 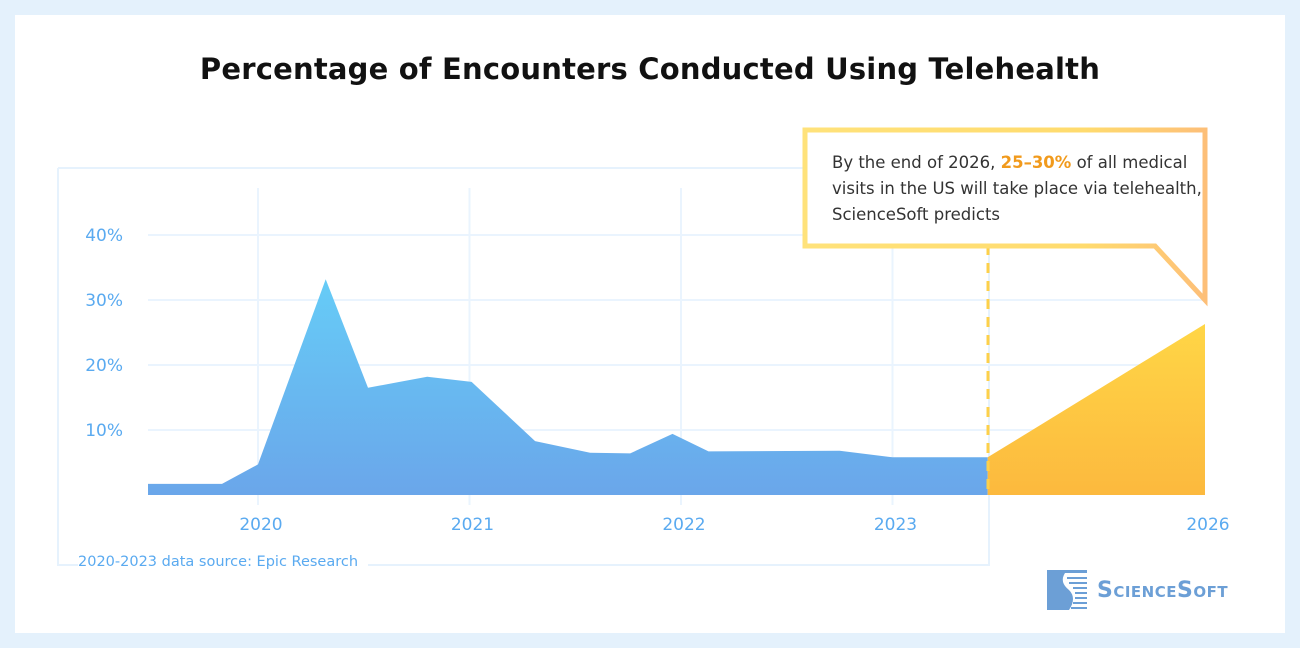 What do you see at coordinates (104, 301) in the screenshot?
I see `y-tick-label: 30%` at bounding box center [104, 301].